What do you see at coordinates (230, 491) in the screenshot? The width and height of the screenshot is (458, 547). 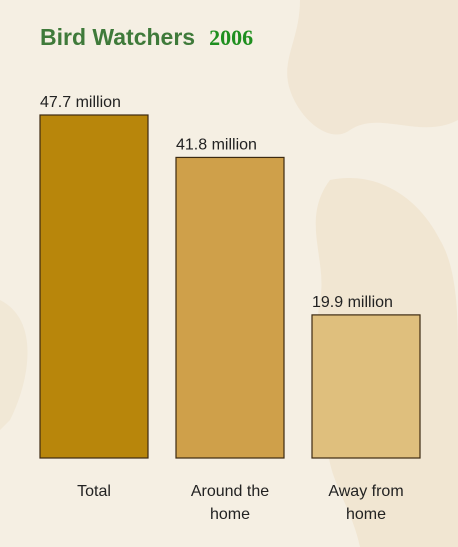 I see `category-label-1-line-0: Around the` at bounding box center [230, 491].